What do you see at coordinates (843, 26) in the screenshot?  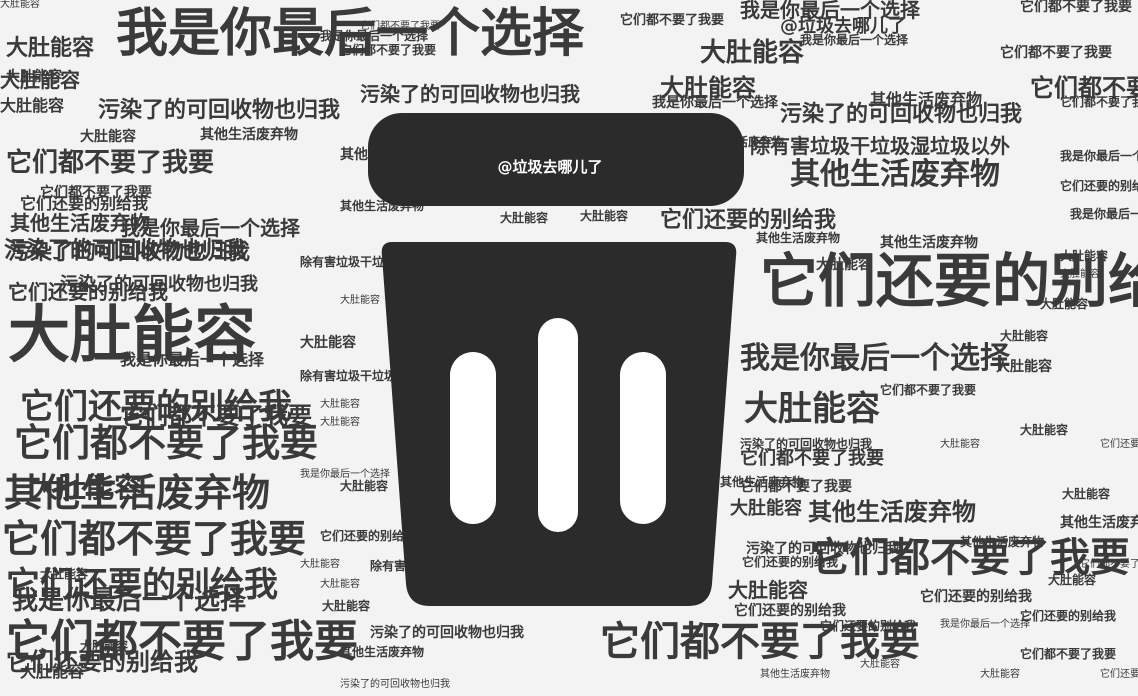 I see `cloud-phrase: @垃圾去哪儿了` at bounding box center [843, 26].